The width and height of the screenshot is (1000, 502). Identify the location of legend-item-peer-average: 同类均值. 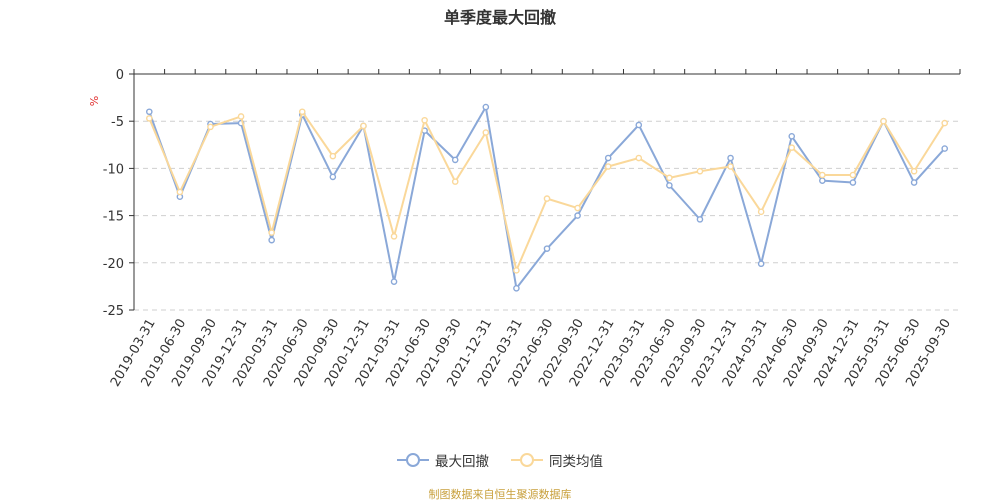
(557, 460).